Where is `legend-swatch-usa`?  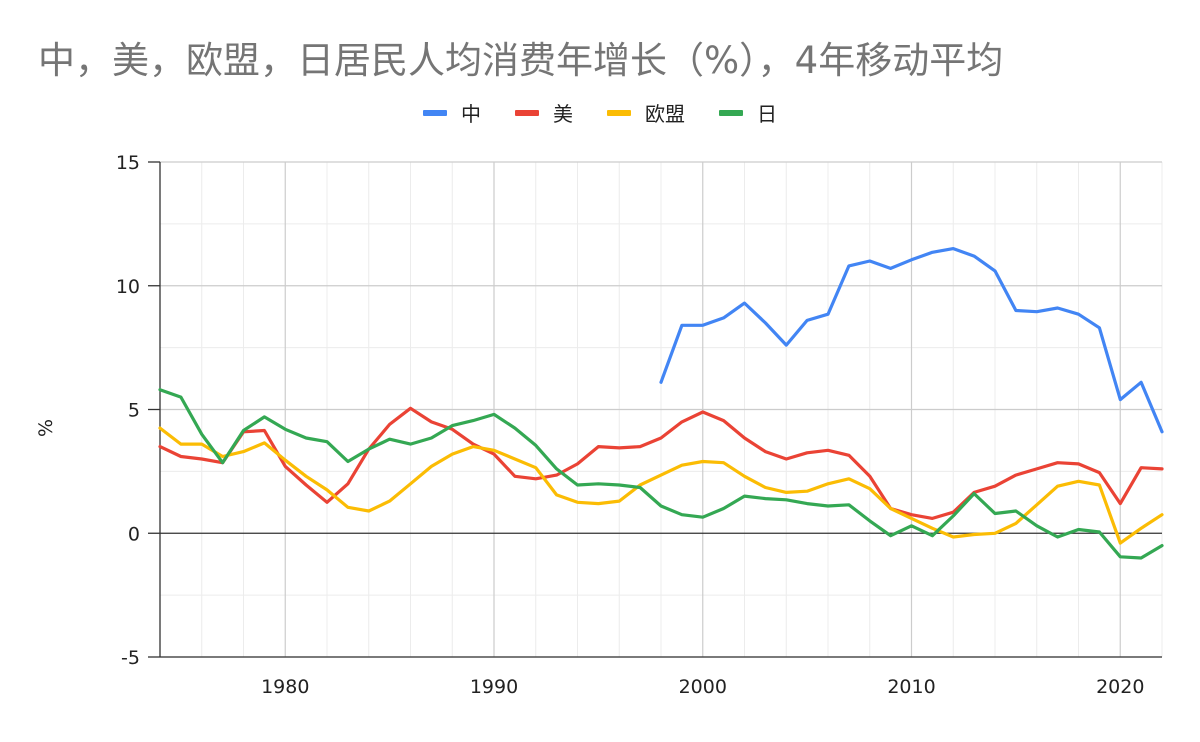
legend-swatch-usa is located at coordinates (527, 112).